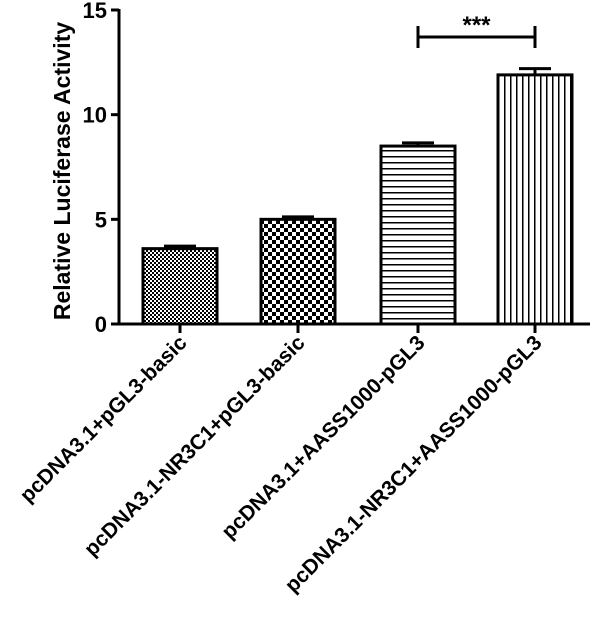 This screenshot has height=642, width=595. I want to click on y-tick-label: 0, so click(101, 324).